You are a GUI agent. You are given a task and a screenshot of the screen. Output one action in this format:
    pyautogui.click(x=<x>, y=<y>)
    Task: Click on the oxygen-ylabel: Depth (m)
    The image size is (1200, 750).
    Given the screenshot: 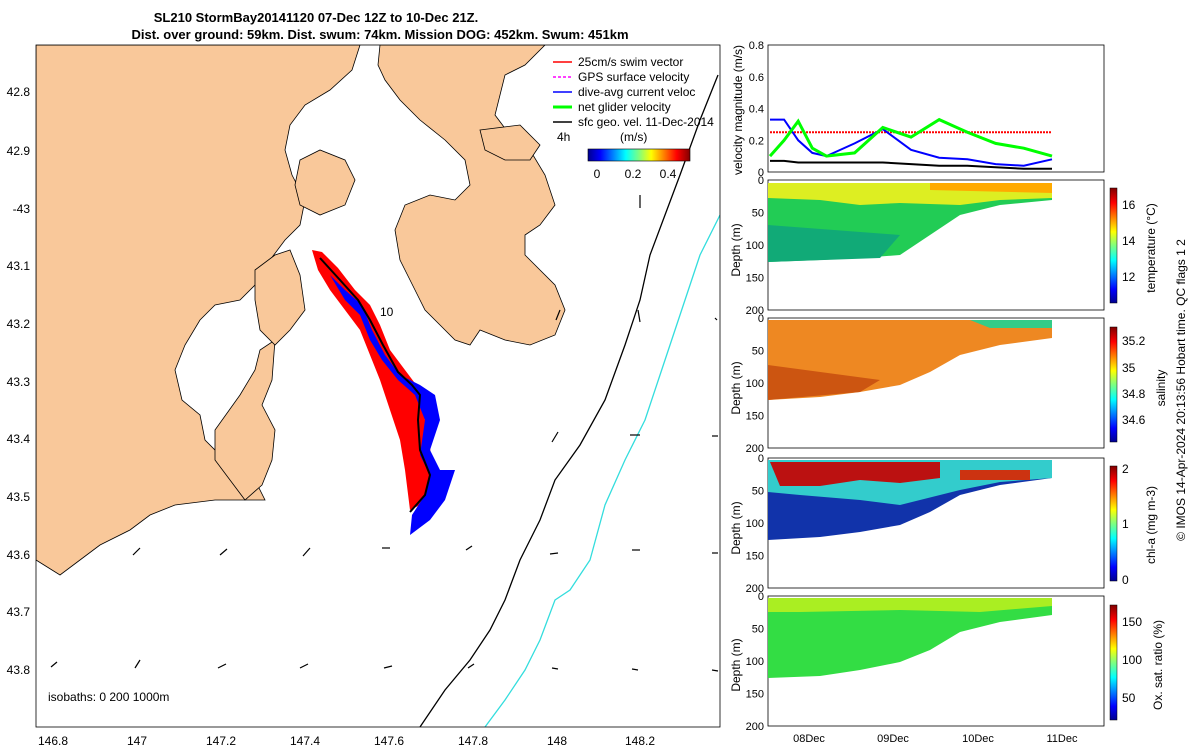 What is the action you would take?
    pyautogui.click(x=736, y=664)
    